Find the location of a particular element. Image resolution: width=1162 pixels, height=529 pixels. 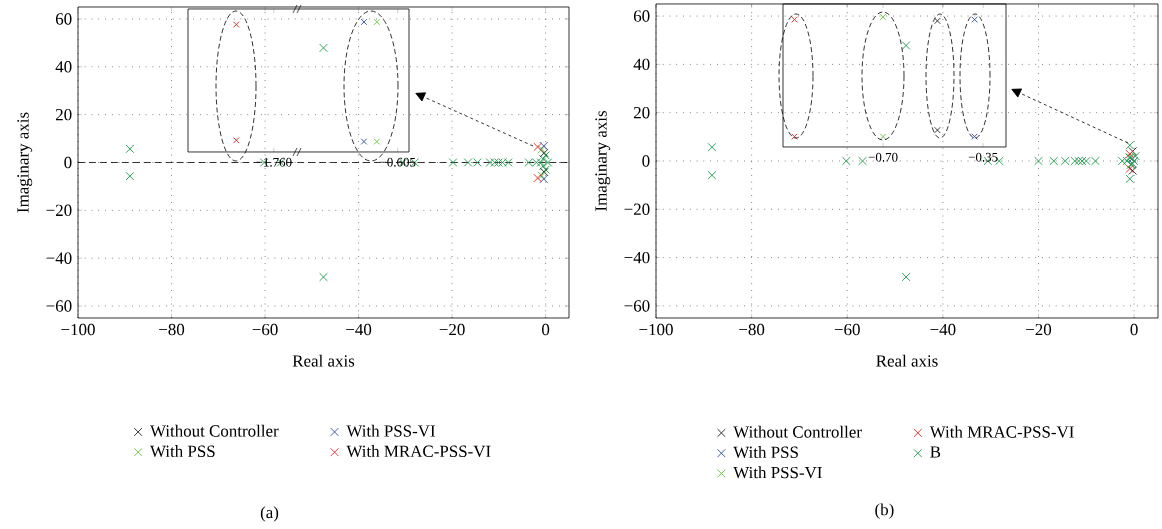

text: (a) is located at coordinates (269, 514).